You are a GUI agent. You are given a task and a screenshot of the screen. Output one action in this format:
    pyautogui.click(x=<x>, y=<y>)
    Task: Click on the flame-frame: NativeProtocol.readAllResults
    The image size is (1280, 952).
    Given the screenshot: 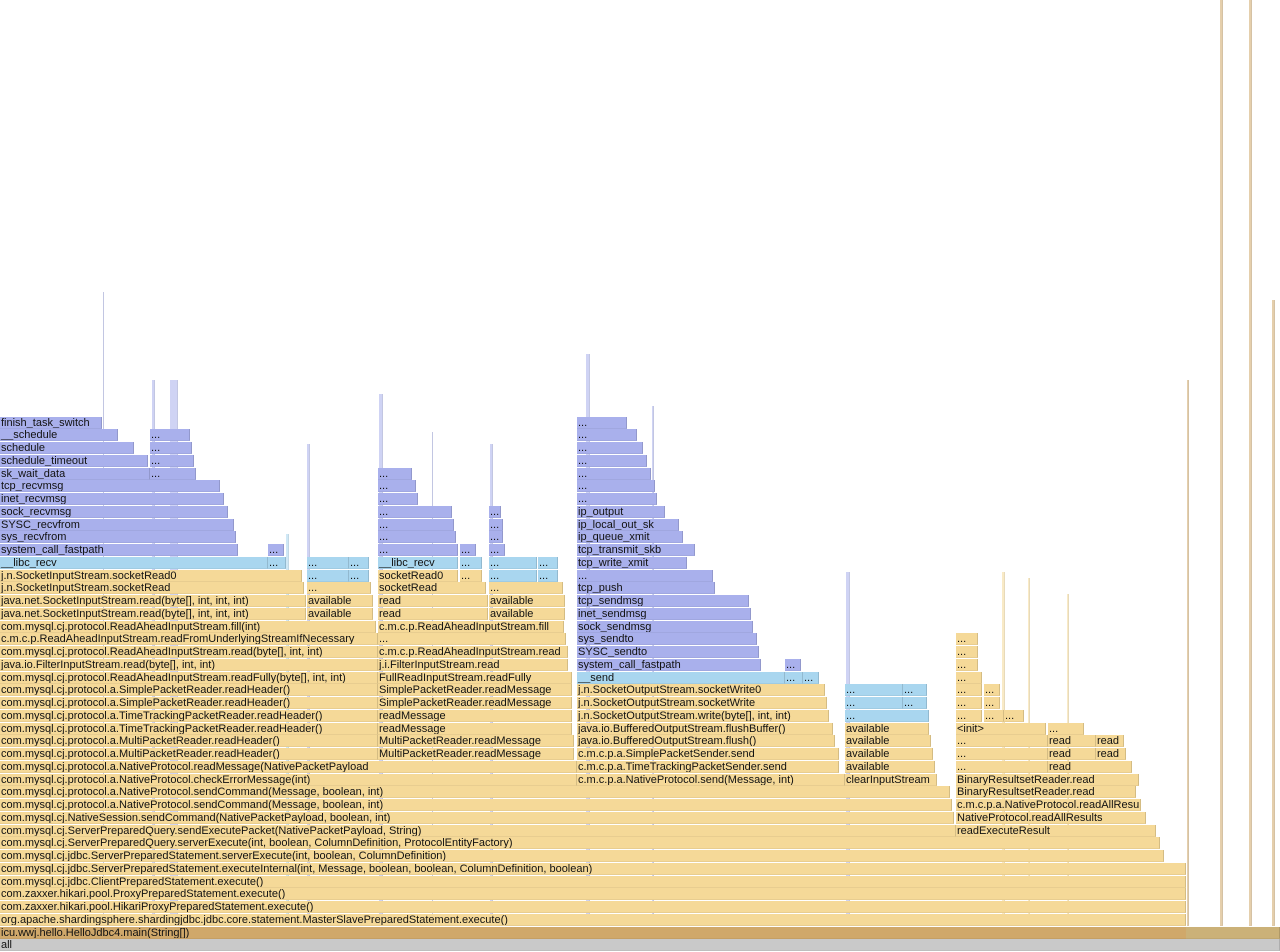 What is the action you would take?
    pyautogui.click(x=1051, y=817)
    